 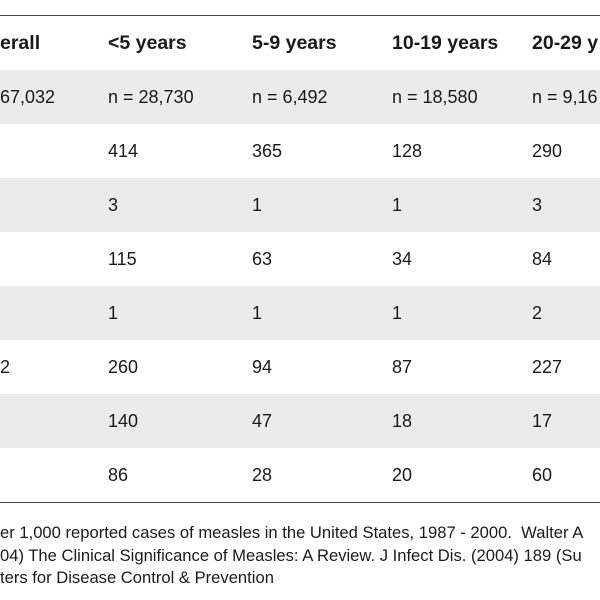 I want to click on table-cell: n = 18,580, so click(x=435, y=97).